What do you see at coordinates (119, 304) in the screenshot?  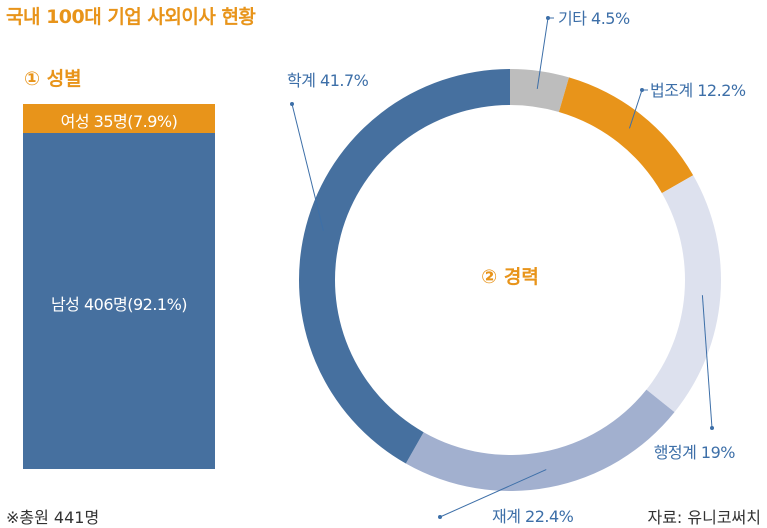 I see `bar-label-male: 남성 406명(92.1%)` at bounding box center [119, 304].